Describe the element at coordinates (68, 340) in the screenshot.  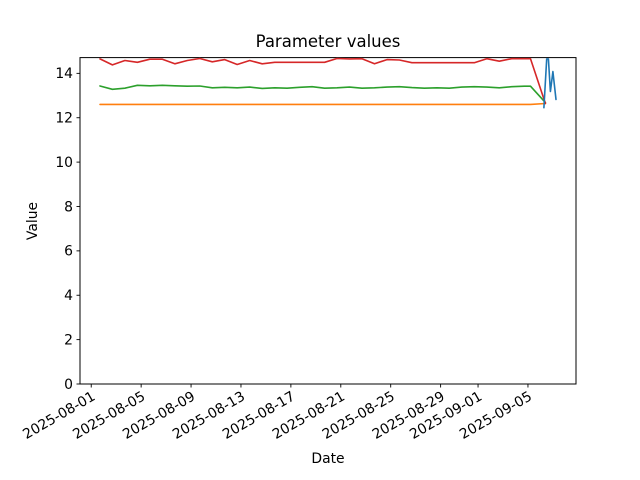
I see `y-tick-label: 2` at that location.